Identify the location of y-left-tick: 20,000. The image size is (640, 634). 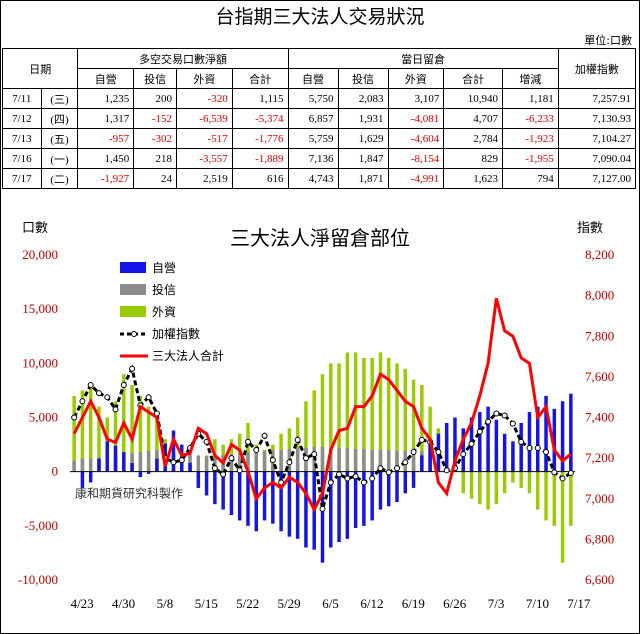
(40, 254).